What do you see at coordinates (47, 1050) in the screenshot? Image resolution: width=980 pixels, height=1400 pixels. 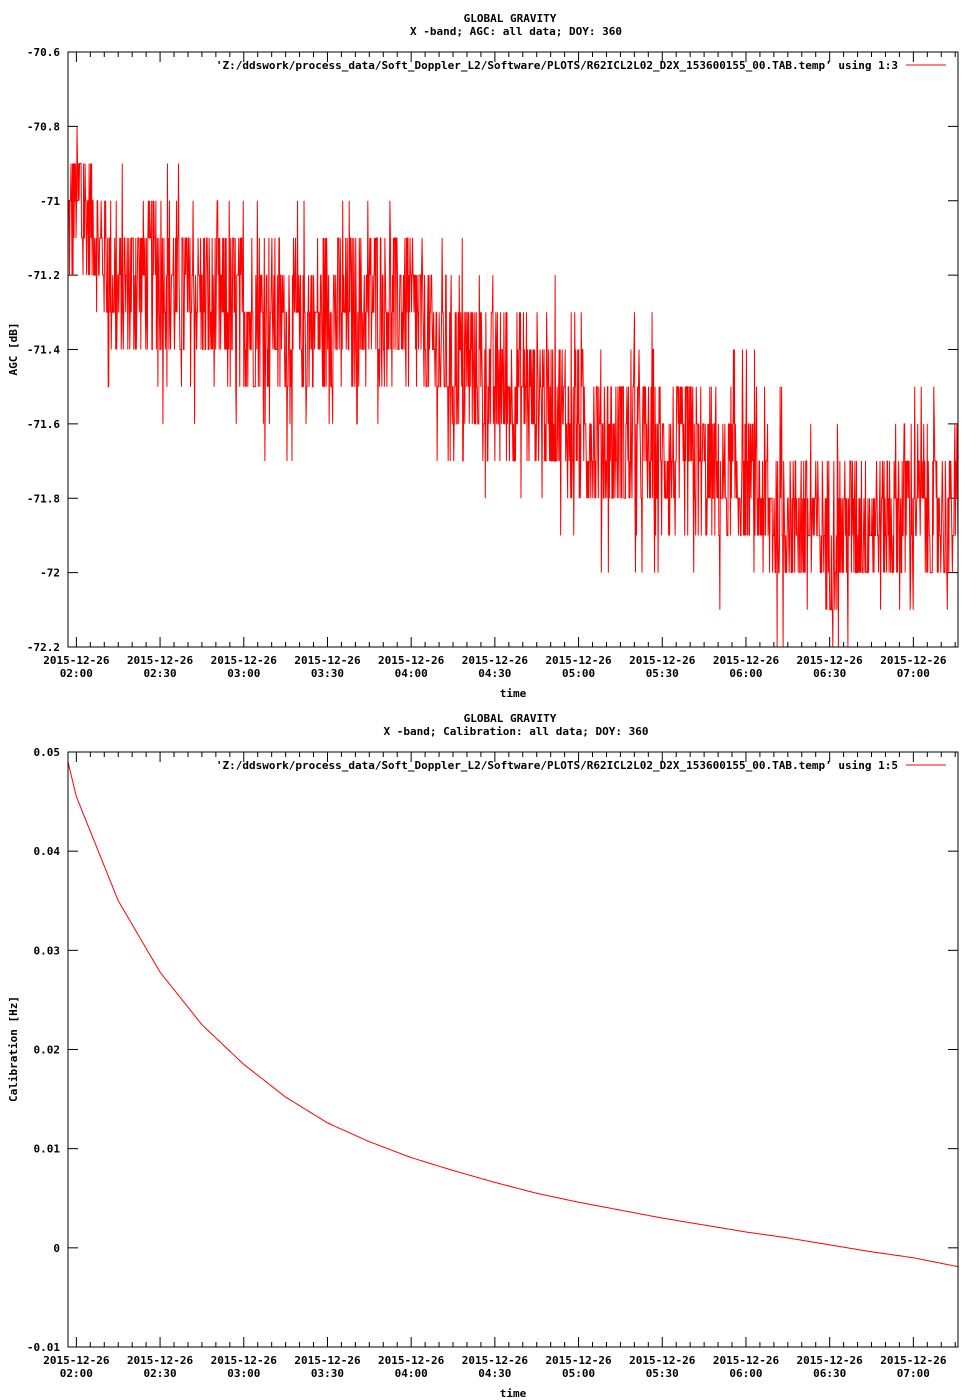 I see `calibration-chart-y-tick-label: 0.02` at bounding box center [47, 1050].